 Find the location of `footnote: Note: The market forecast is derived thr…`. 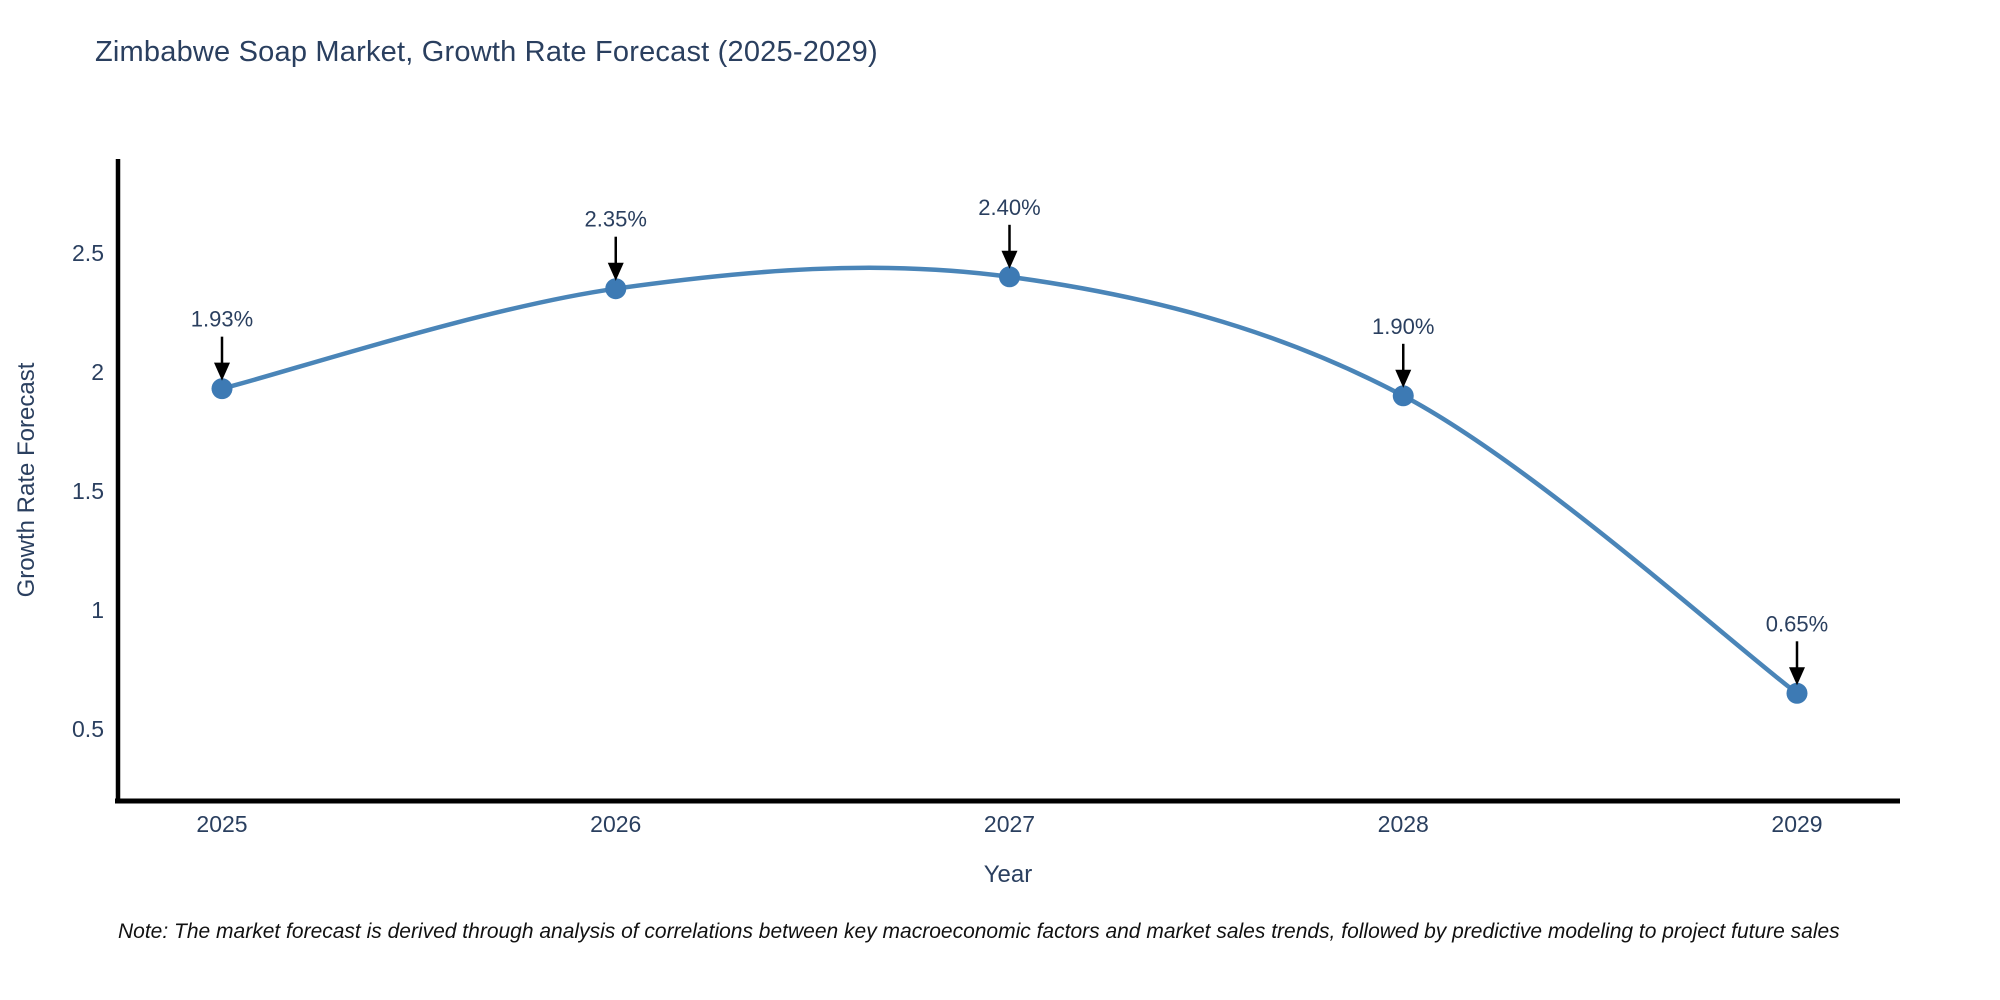

footnote: Note: The market forecast is derived thr… is located at coordinates (979, 931).